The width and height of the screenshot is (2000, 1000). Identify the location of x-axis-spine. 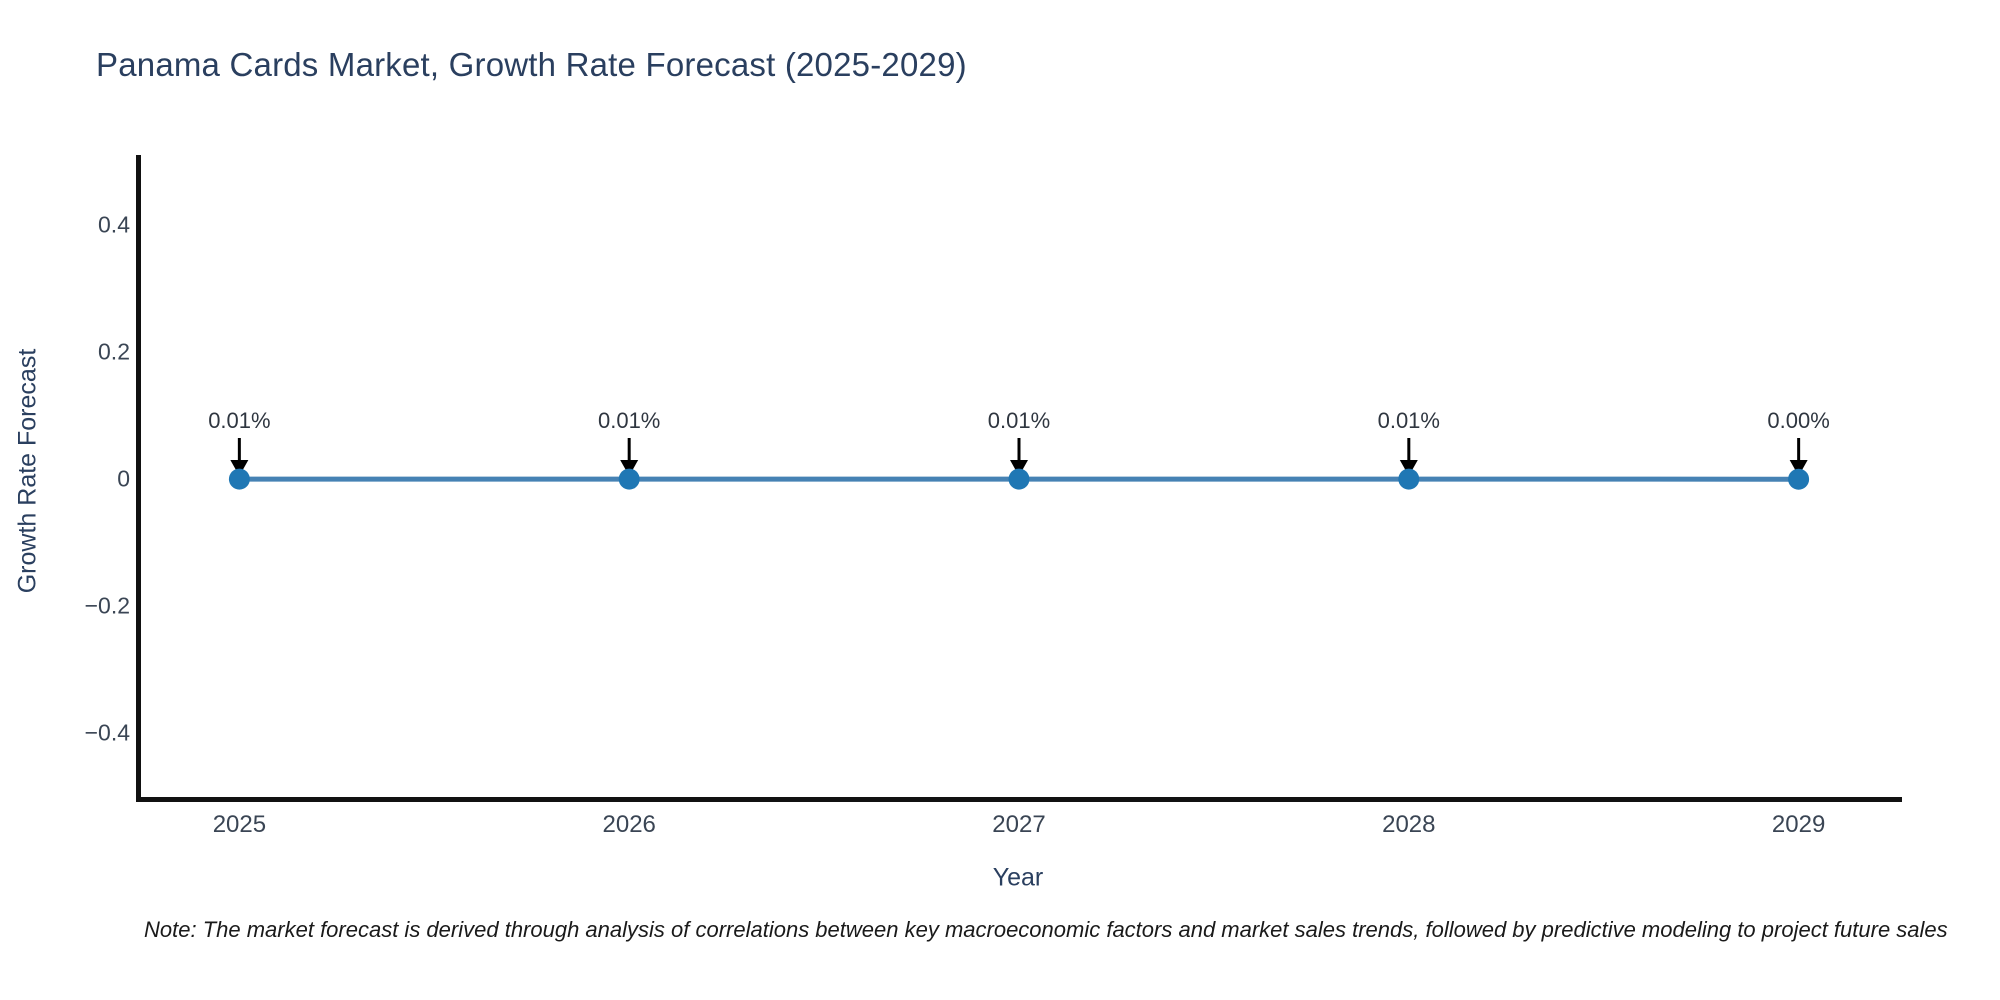
(1019, 799).